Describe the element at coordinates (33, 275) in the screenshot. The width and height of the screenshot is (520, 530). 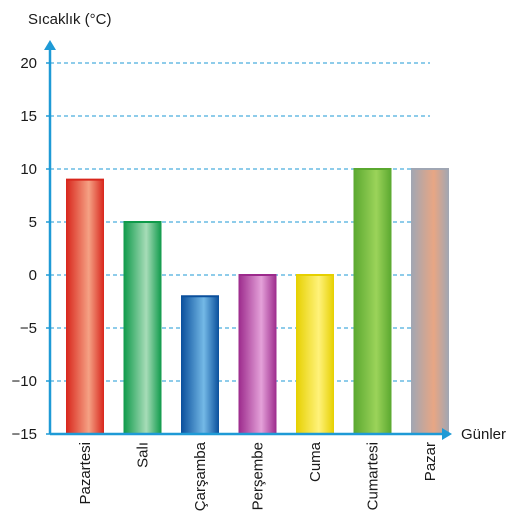
I see `y-tick-label: 0` at that location.